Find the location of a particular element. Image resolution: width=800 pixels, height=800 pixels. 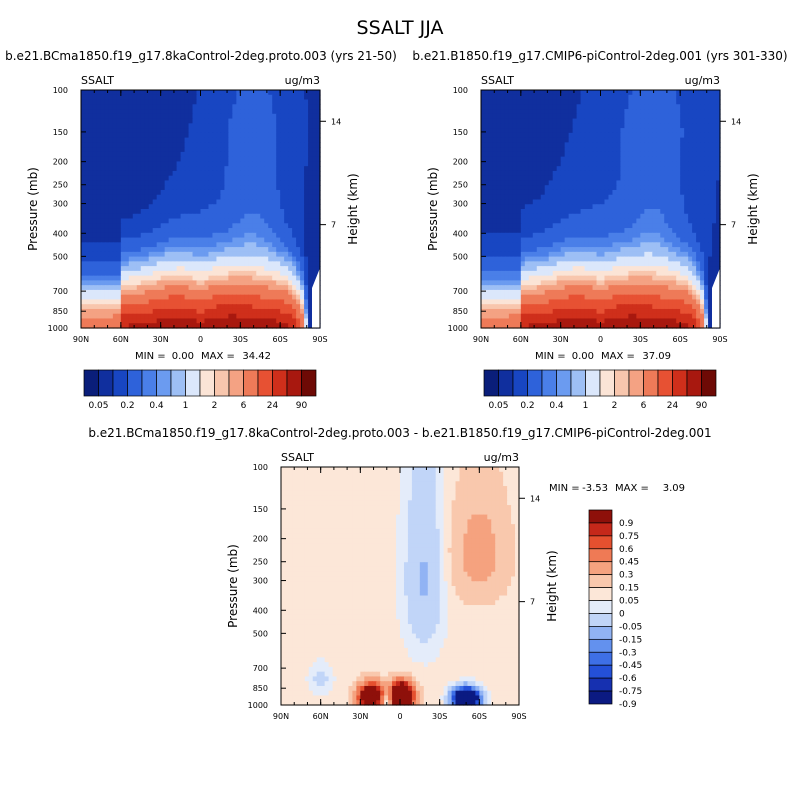

colorbar-box is located at coordinates (222, 383).